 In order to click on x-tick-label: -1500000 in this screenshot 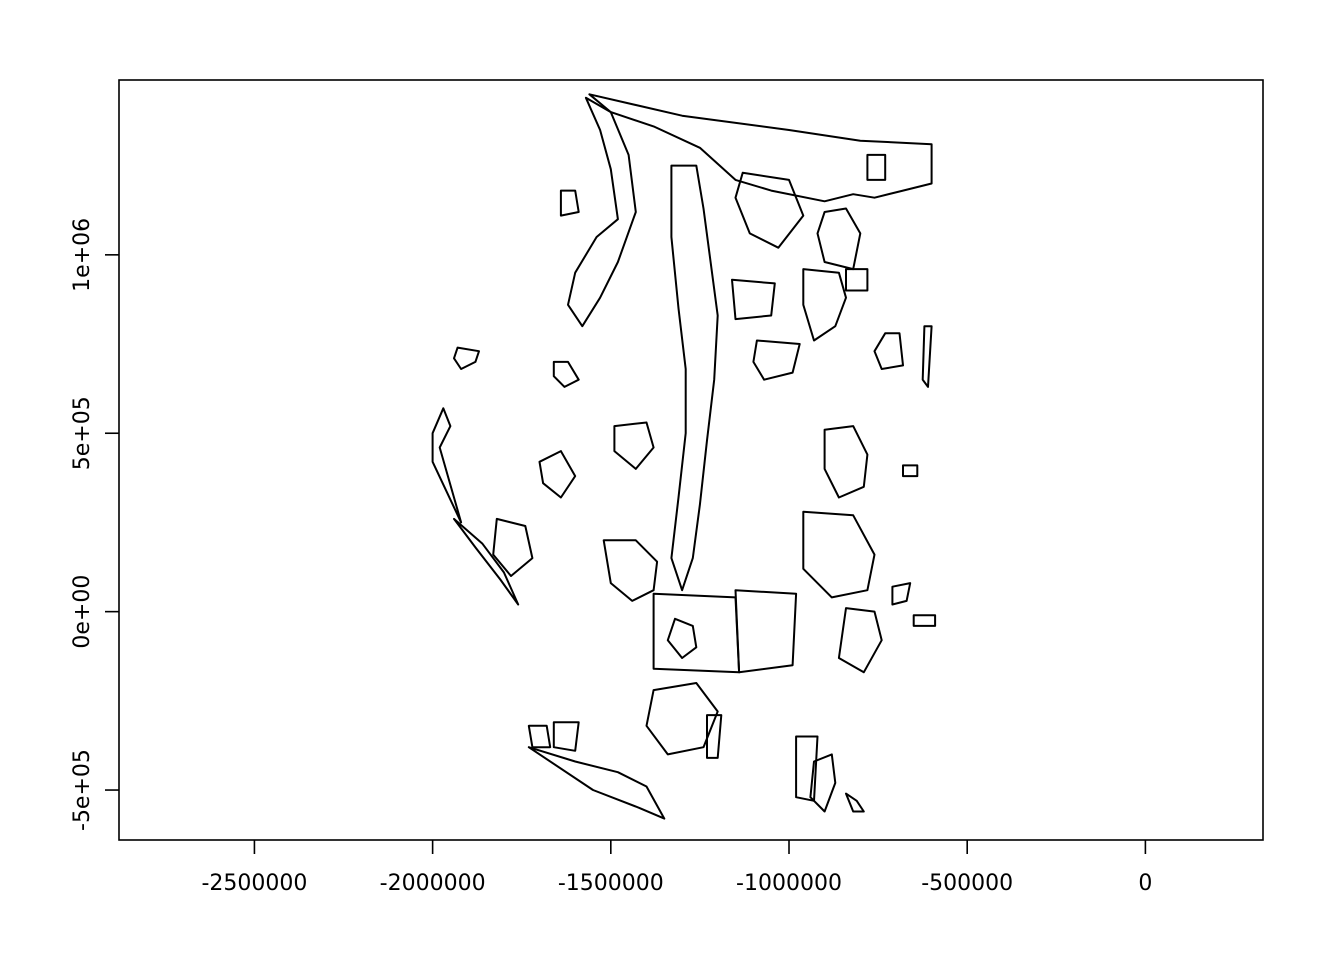, I will do `click(611, 883)`.